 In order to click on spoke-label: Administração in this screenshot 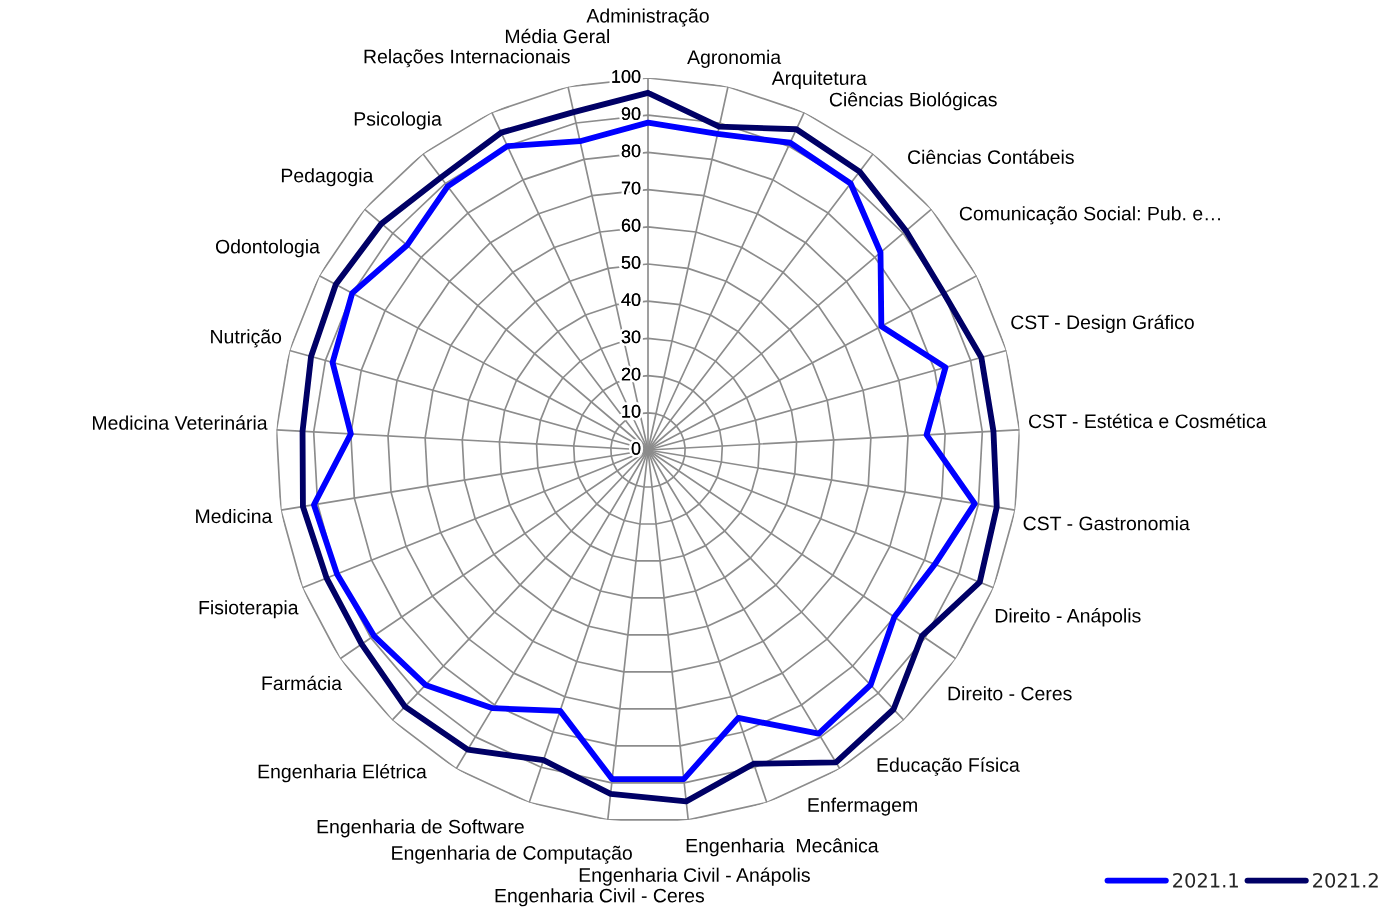, I will do `click(647, 17)`.